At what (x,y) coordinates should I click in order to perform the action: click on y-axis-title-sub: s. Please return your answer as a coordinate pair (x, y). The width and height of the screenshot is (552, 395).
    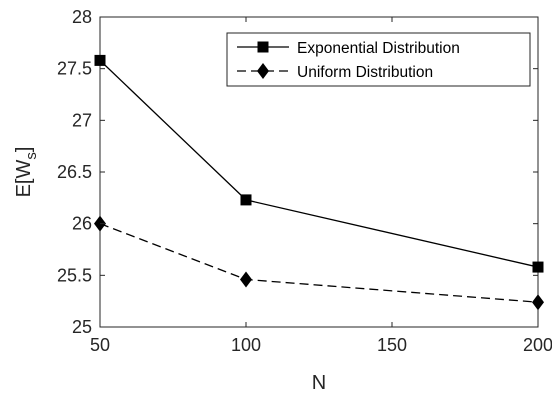
    Looking at the image, I should click on (31, 156).